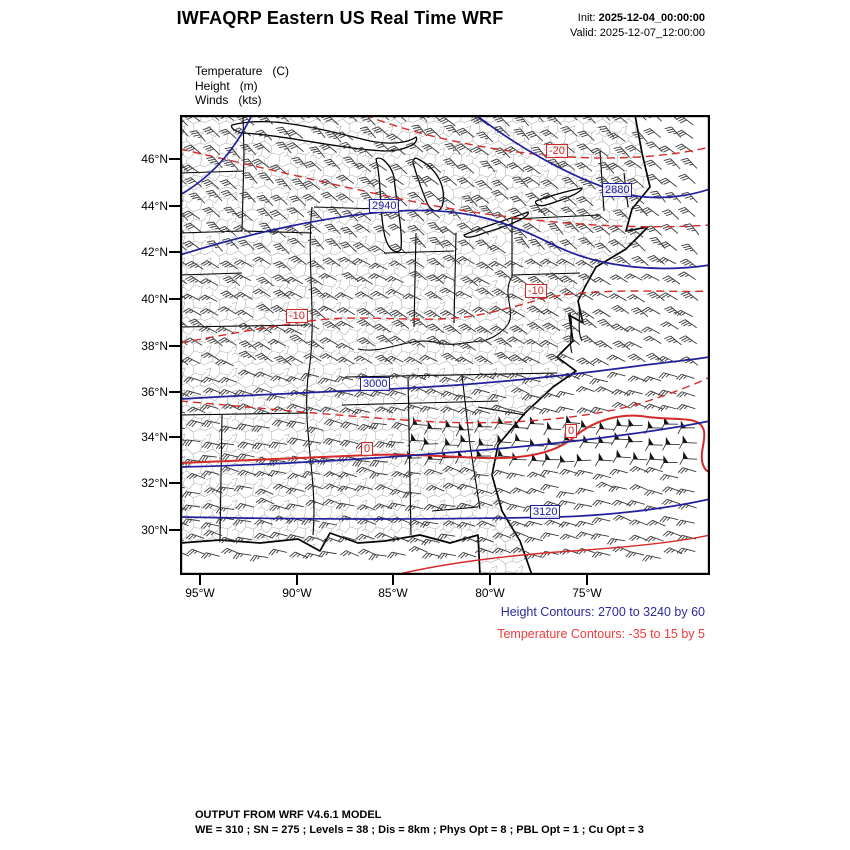 This screenshot has width=850, height=850. I want to click on lon-label-95w: 95°W, so click(200, 593).